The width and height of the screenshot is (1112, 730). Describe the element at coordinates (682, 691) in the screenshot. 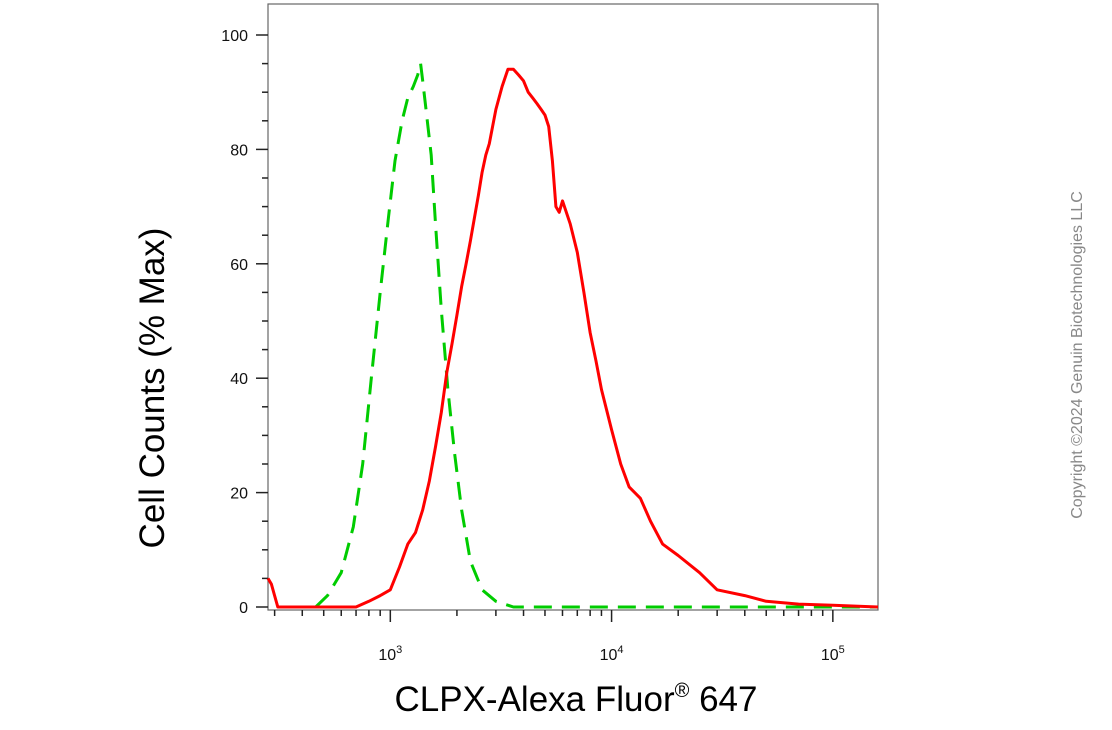

I see `x-axis-title-registered: ®` at that location.